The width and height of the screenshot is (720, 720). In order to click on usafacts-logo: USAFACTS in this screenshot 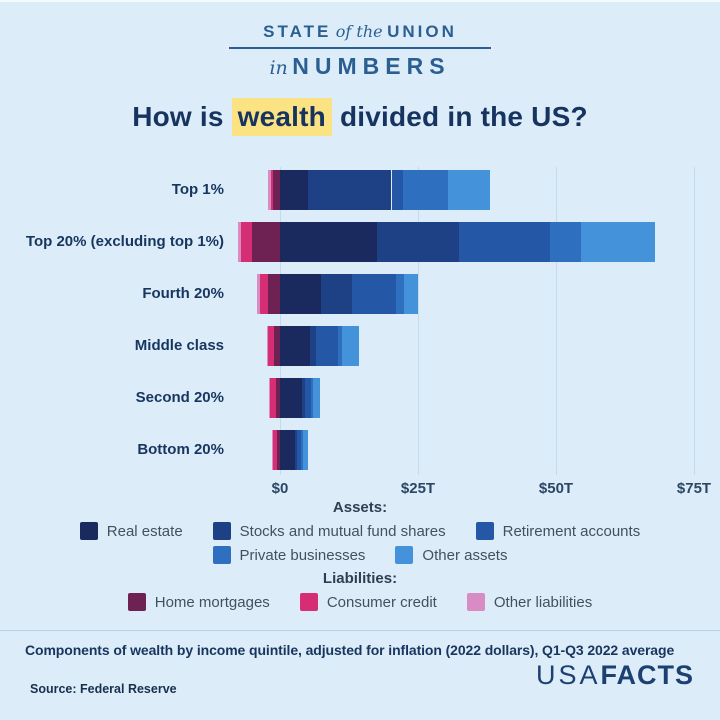, I will do `click(615, 675)`.